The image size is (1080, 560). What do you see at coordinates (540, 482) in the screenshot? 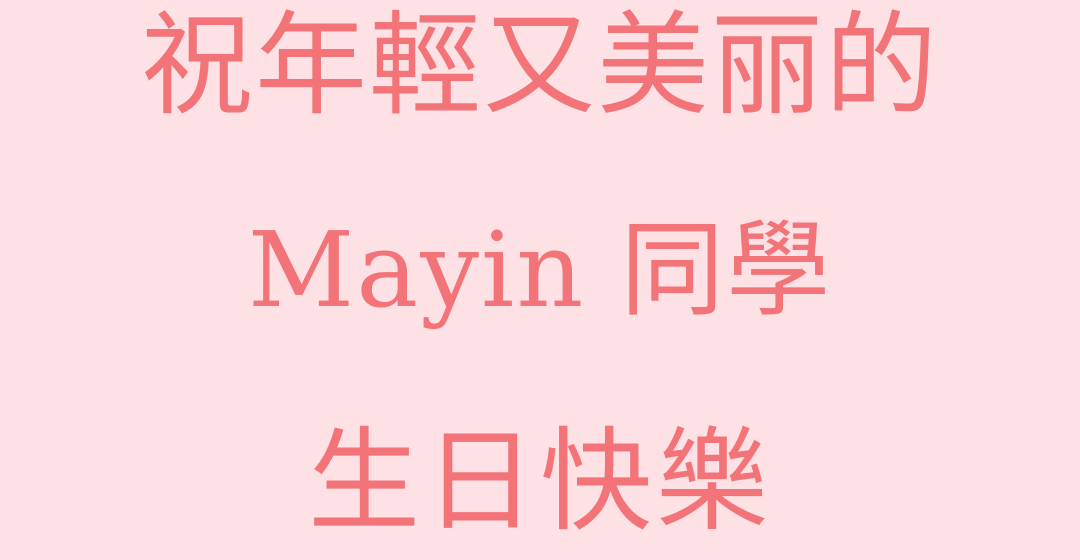
I see `greeting-line-birthday: 生日快樂` at bounding box center [540, 482].